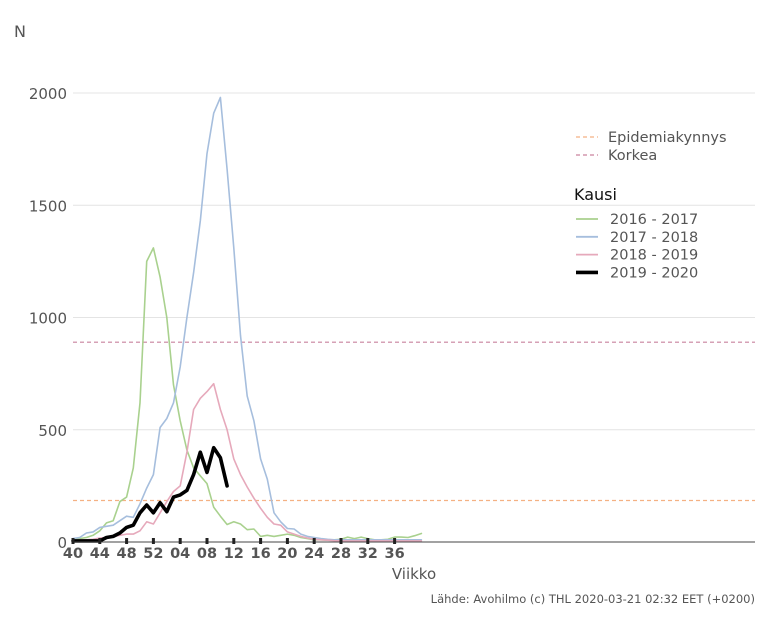 Image resolution: width=775 pixels, height=625 pixels. What do you see at coordinates (654, 220) in the screenshot?
I see `legend-series-label: 2016 - 2017` at bounding box center [654, 220].